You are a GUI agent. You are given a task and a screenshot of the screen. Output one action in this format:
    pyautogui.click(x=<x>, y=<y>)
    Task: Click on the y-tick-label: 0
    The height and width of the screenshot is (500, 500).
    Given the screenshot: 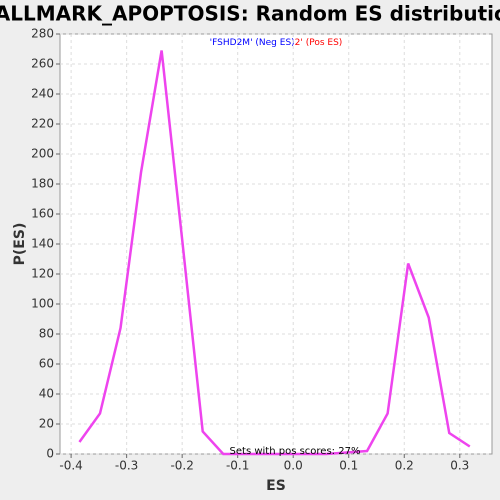 What is the action you would take?
    pyautogui.click(x=50, y=454)
    